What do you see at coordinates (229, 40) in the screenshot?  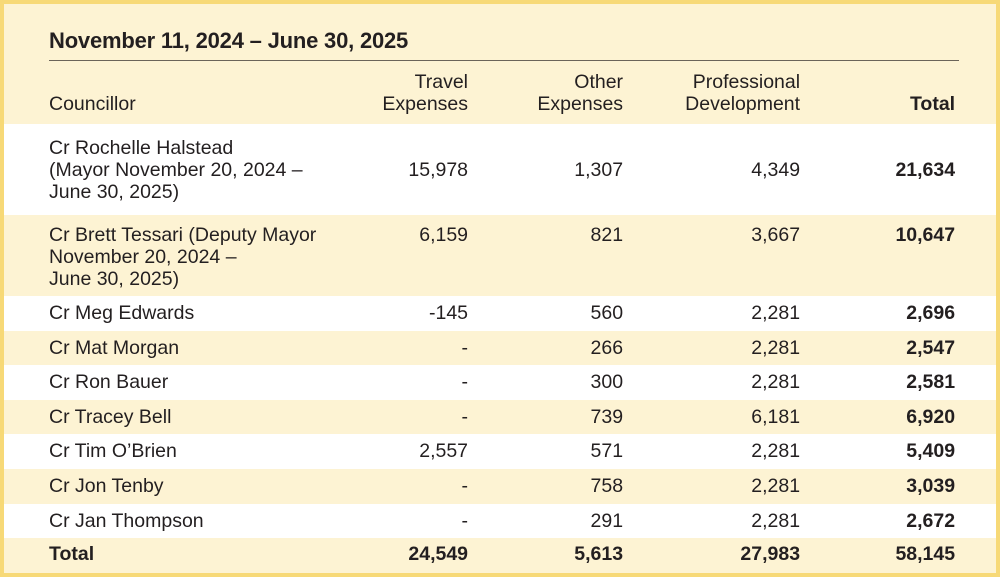 I see `table-title: November 11, 2024 – June 30, 2025` at bounding box center [229, 40].